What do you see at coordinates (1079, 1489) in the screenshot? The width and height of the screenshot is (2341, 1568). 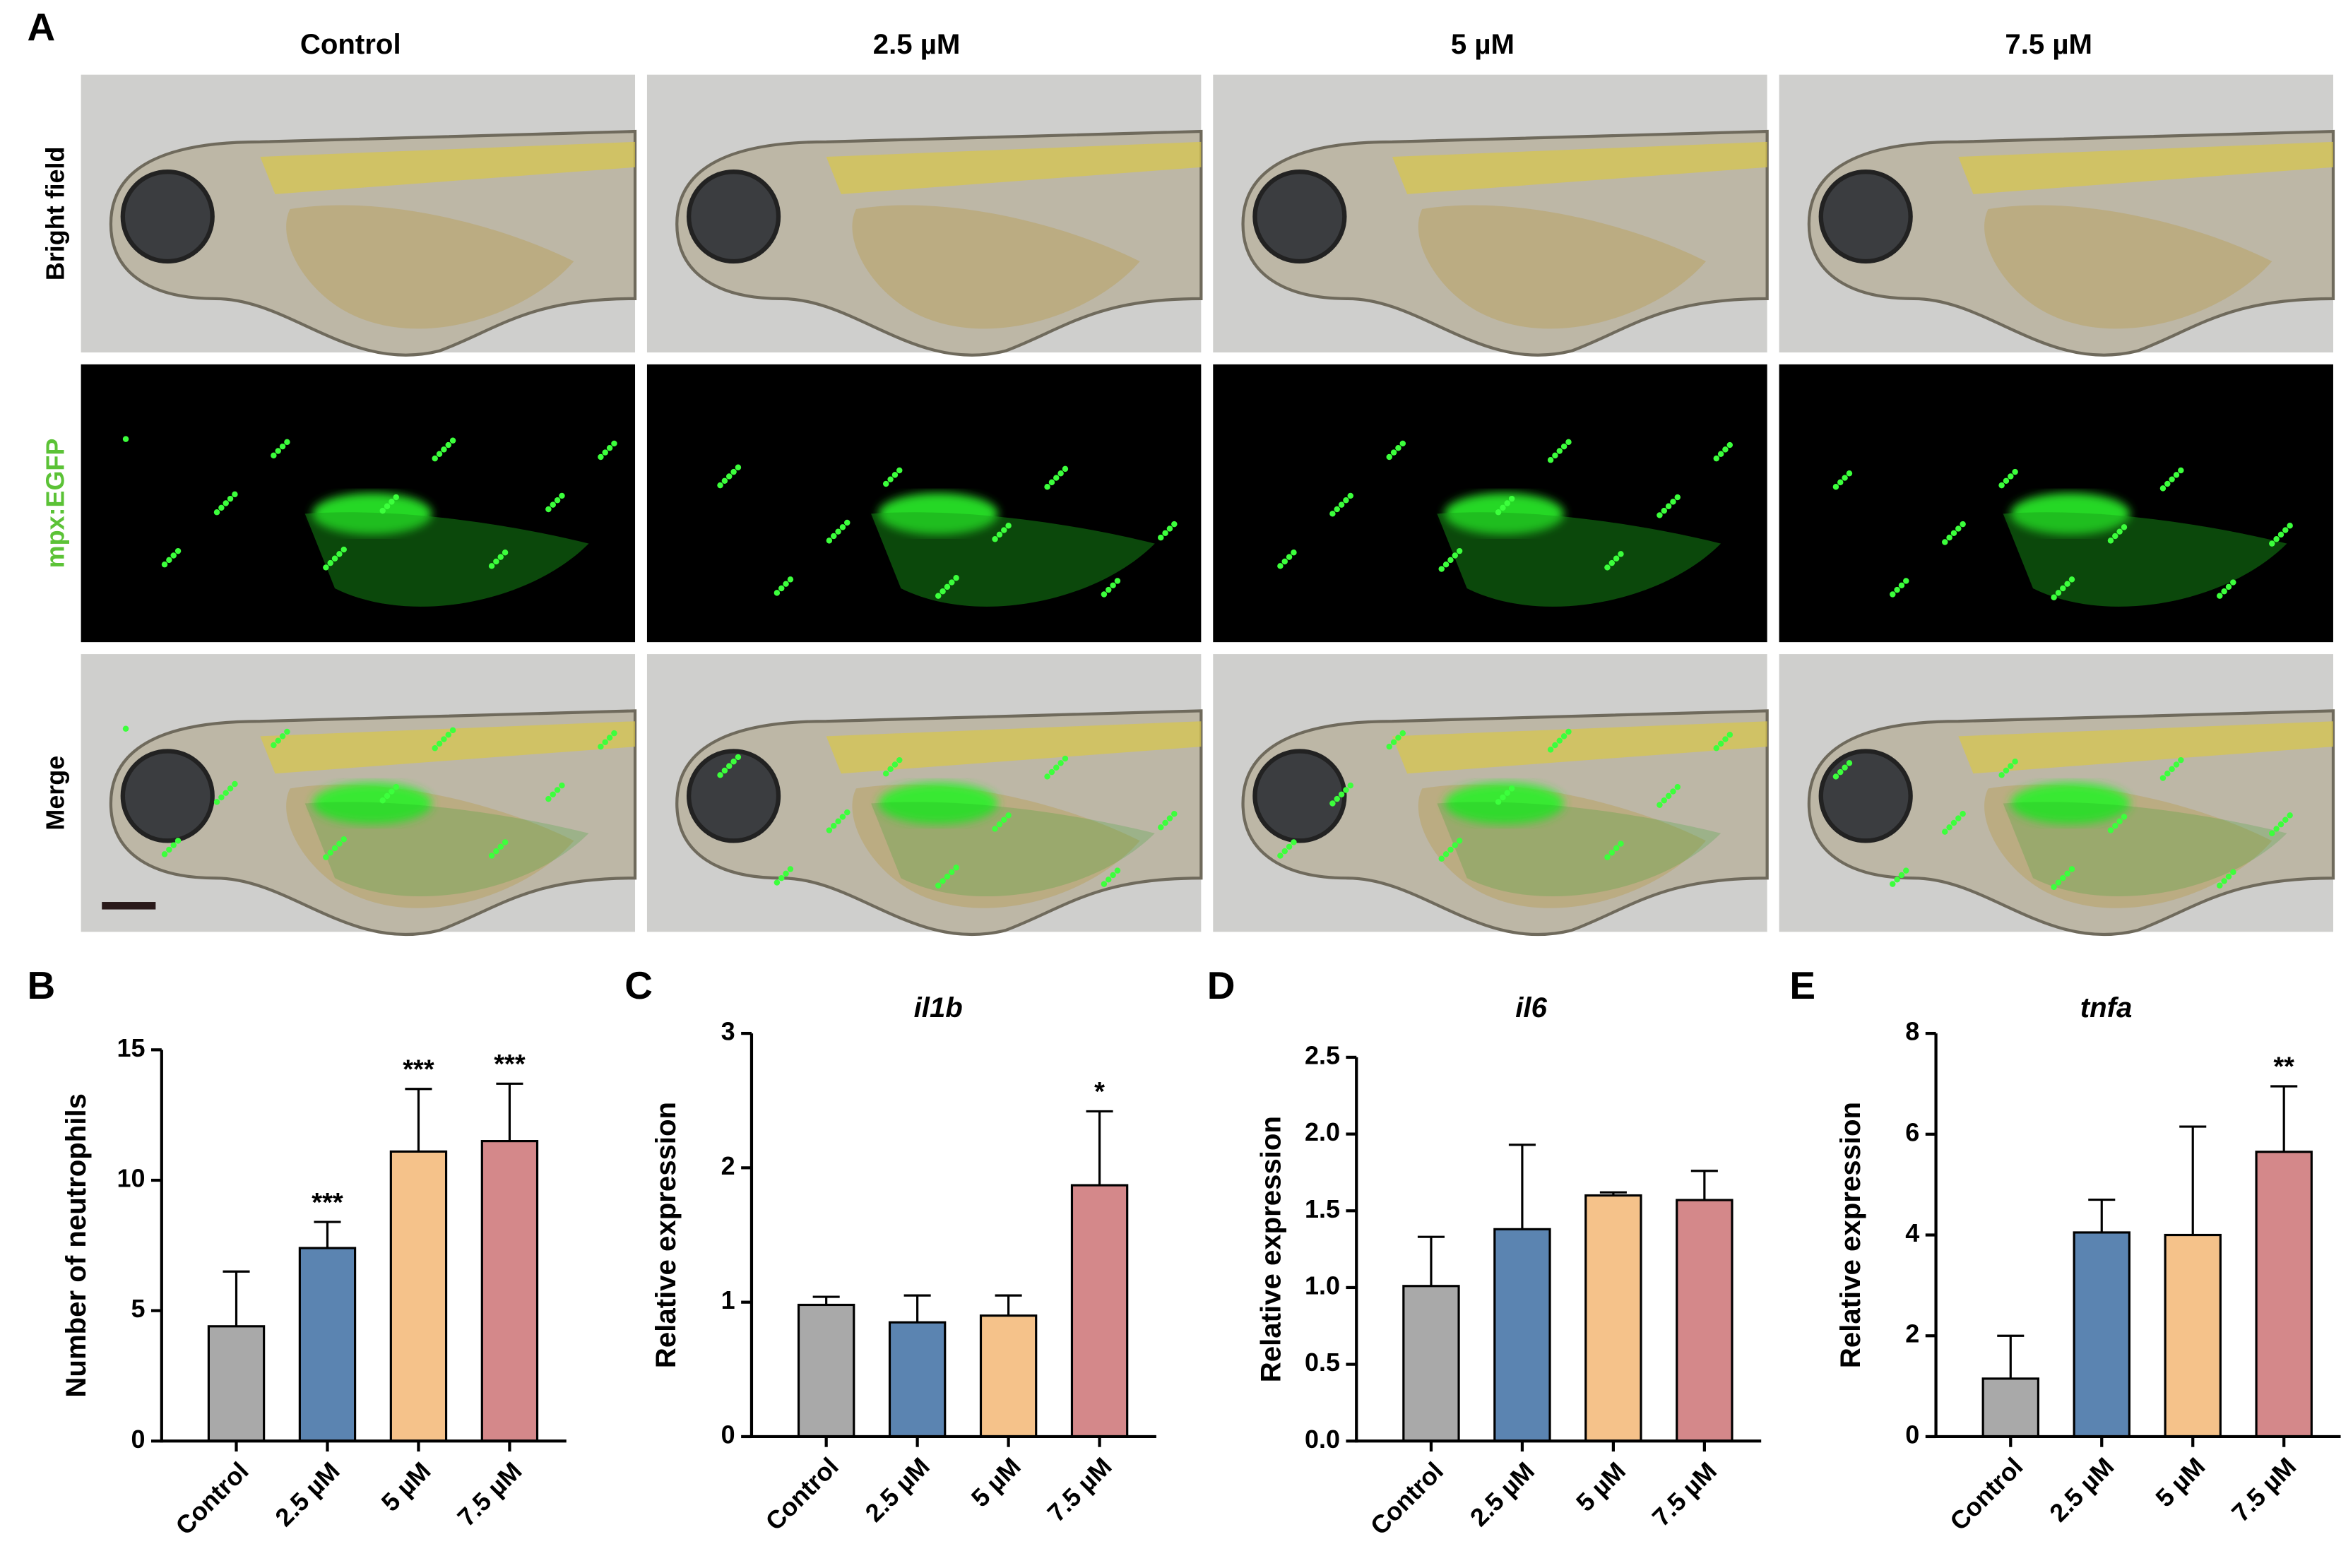 I see `x-tick-label: 7.5 µM` at bounding box center [1079, 1489].